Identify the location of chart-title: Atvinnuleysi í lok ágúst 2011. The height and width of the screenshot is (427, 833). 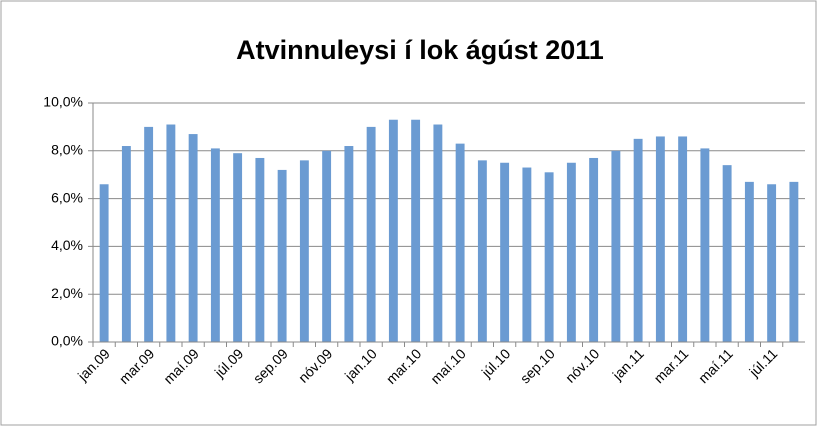
(420, 50).